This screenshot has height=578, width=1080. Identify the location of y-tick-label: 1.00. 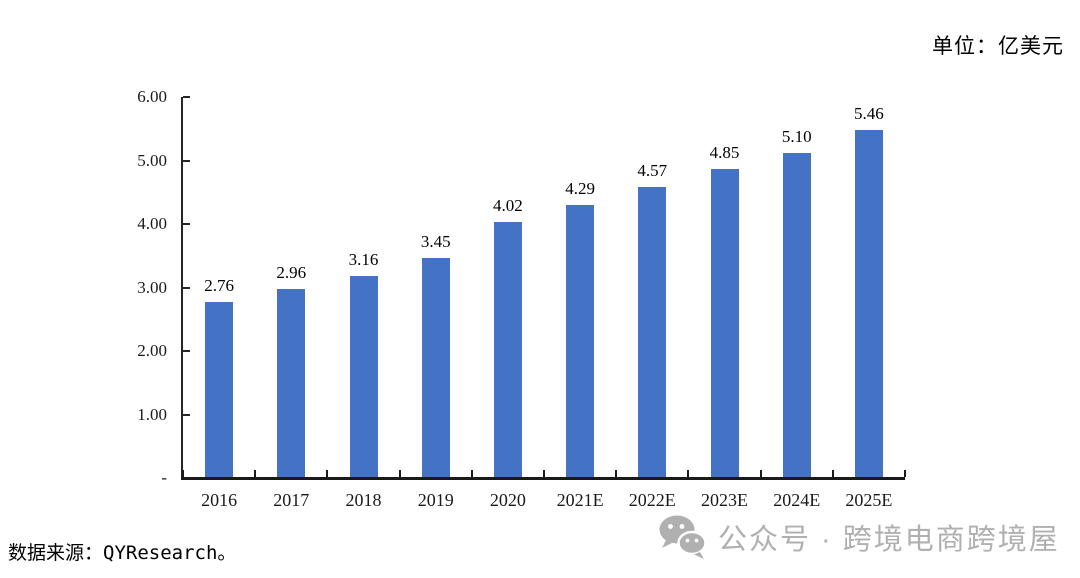
(152, 414).